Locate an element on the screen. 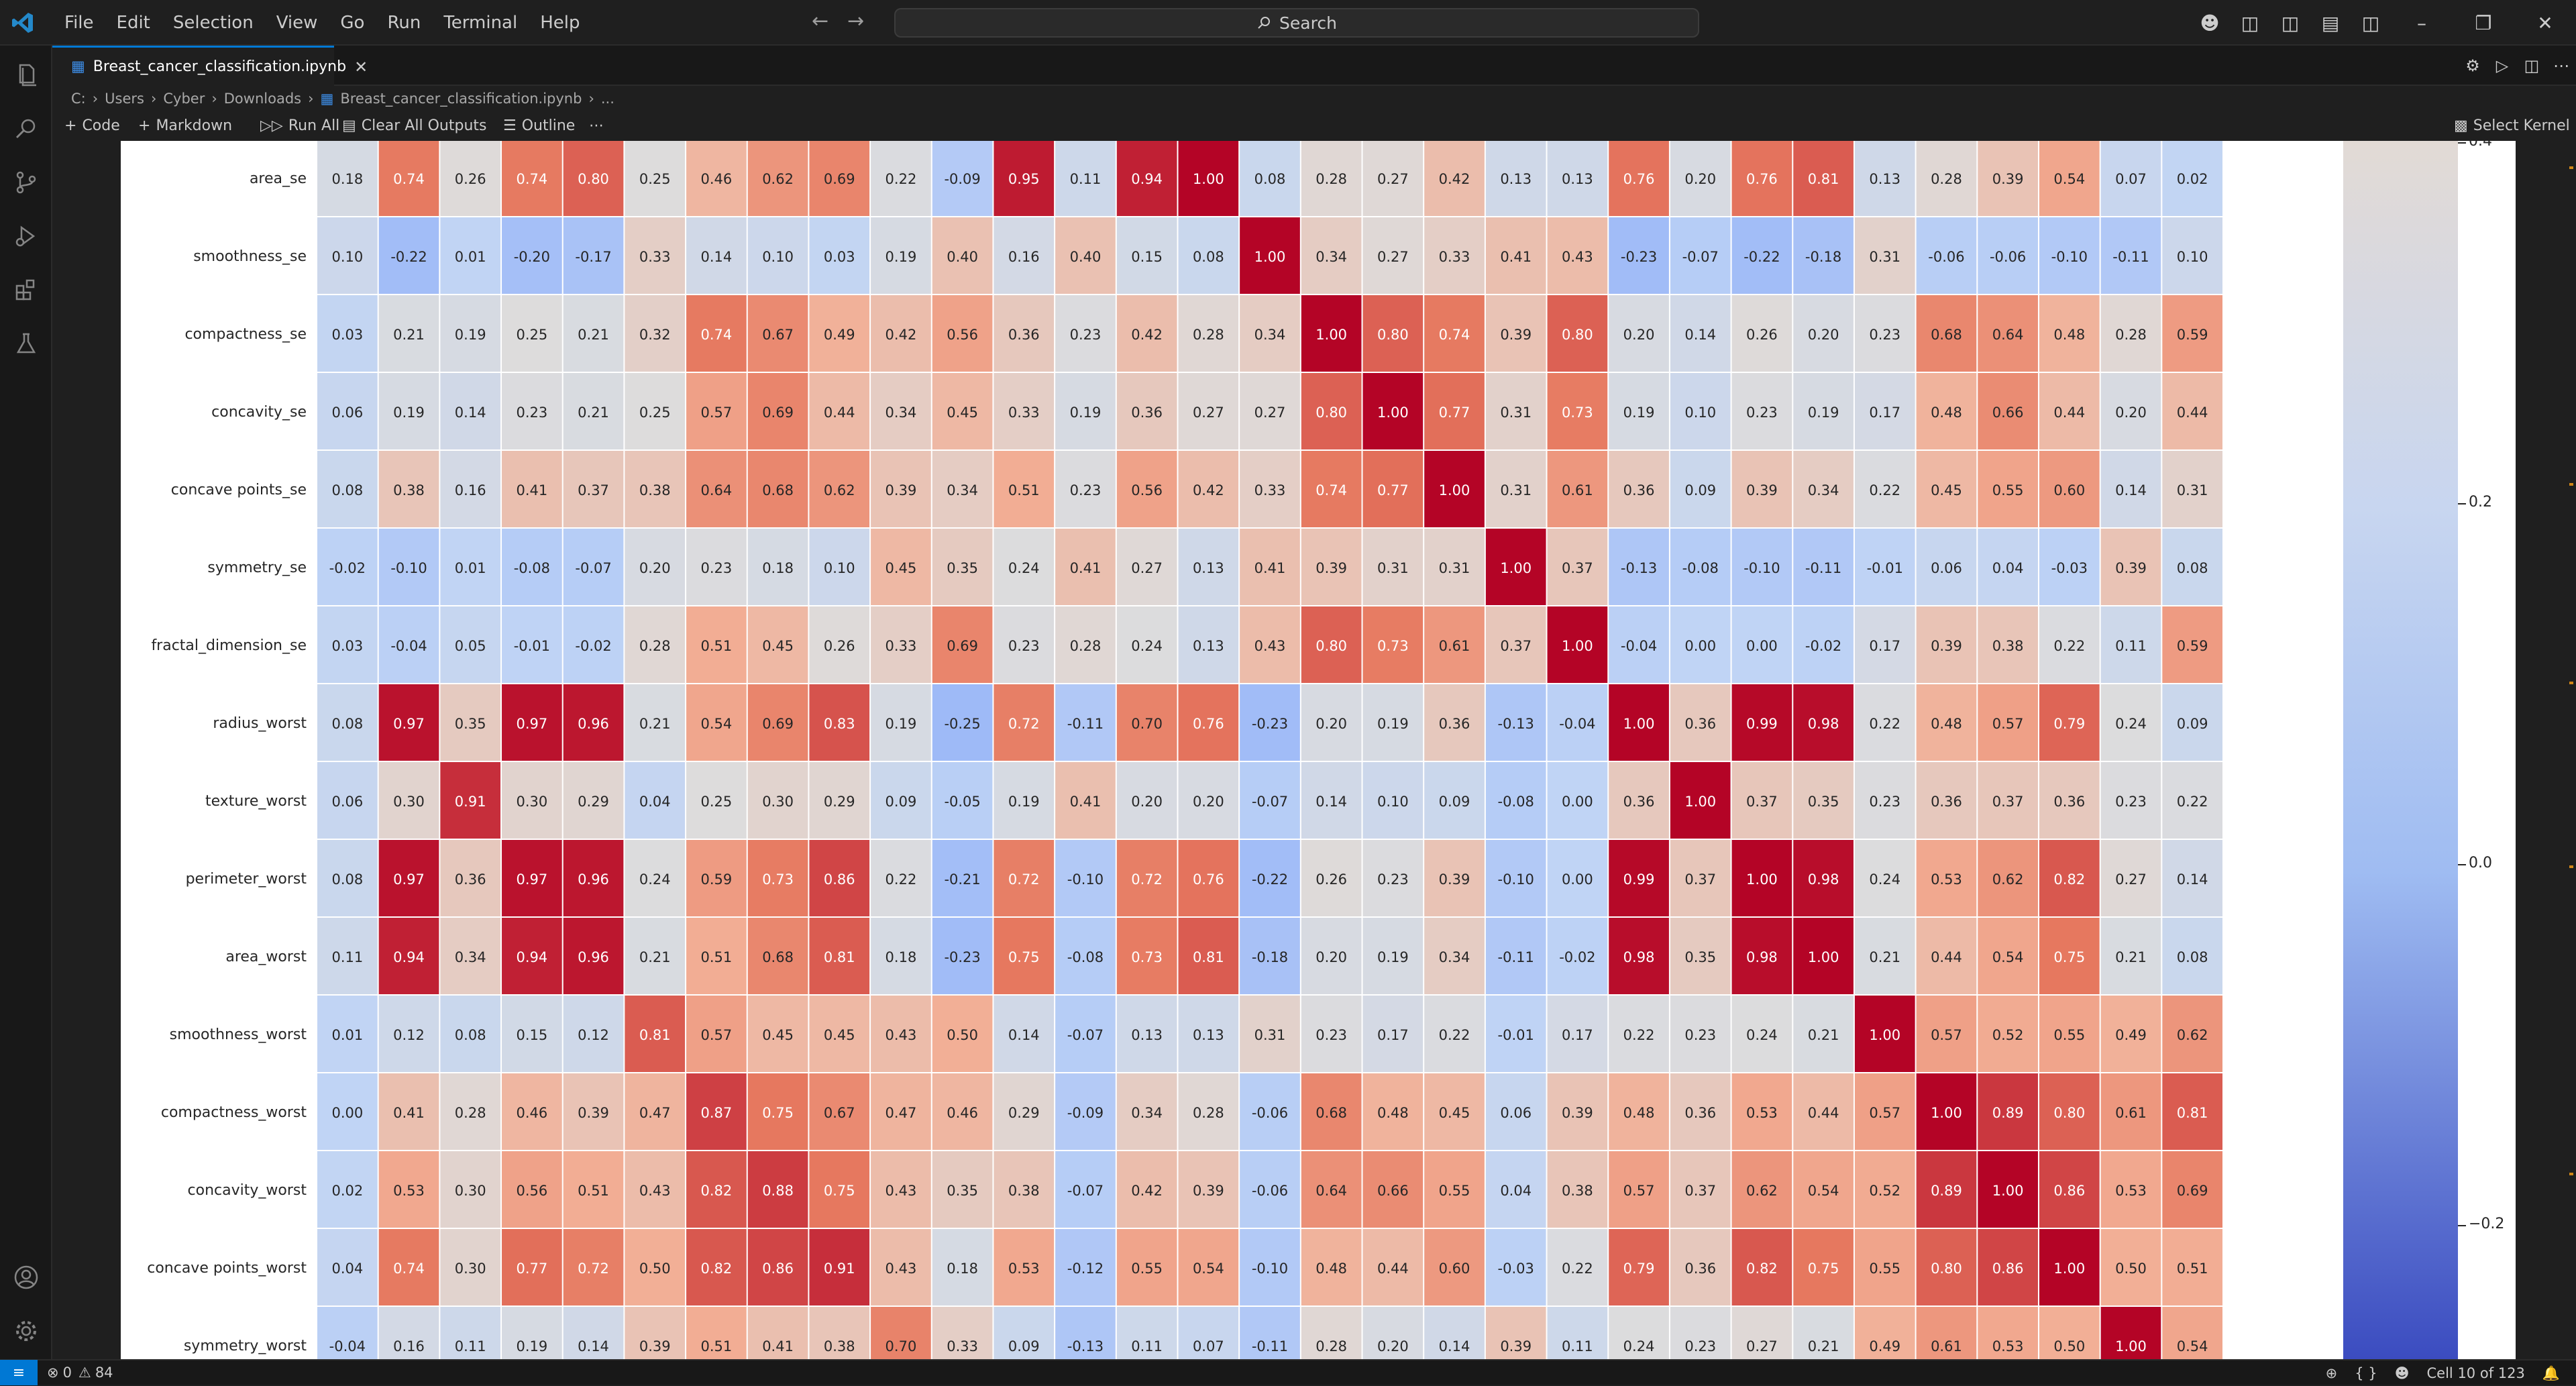 The image size is (2576, 1386). heatmap-cell-label: 0.55 is located at coordinates (1884, 1269).